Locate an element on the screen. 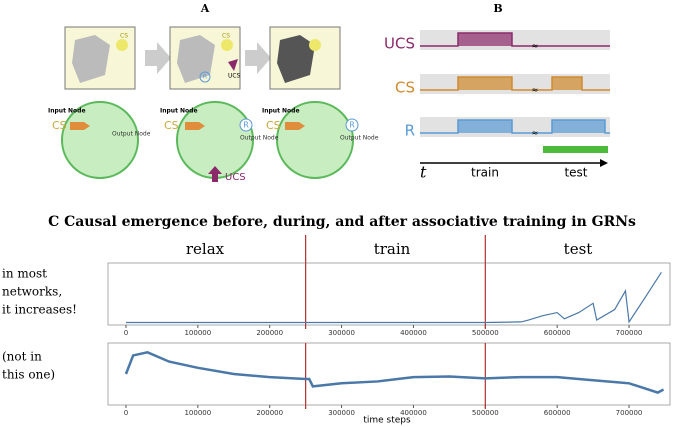 Image resolution: width=685 pixels, height=427 pixels. badge: UCS is located at coordinates (234, 76).